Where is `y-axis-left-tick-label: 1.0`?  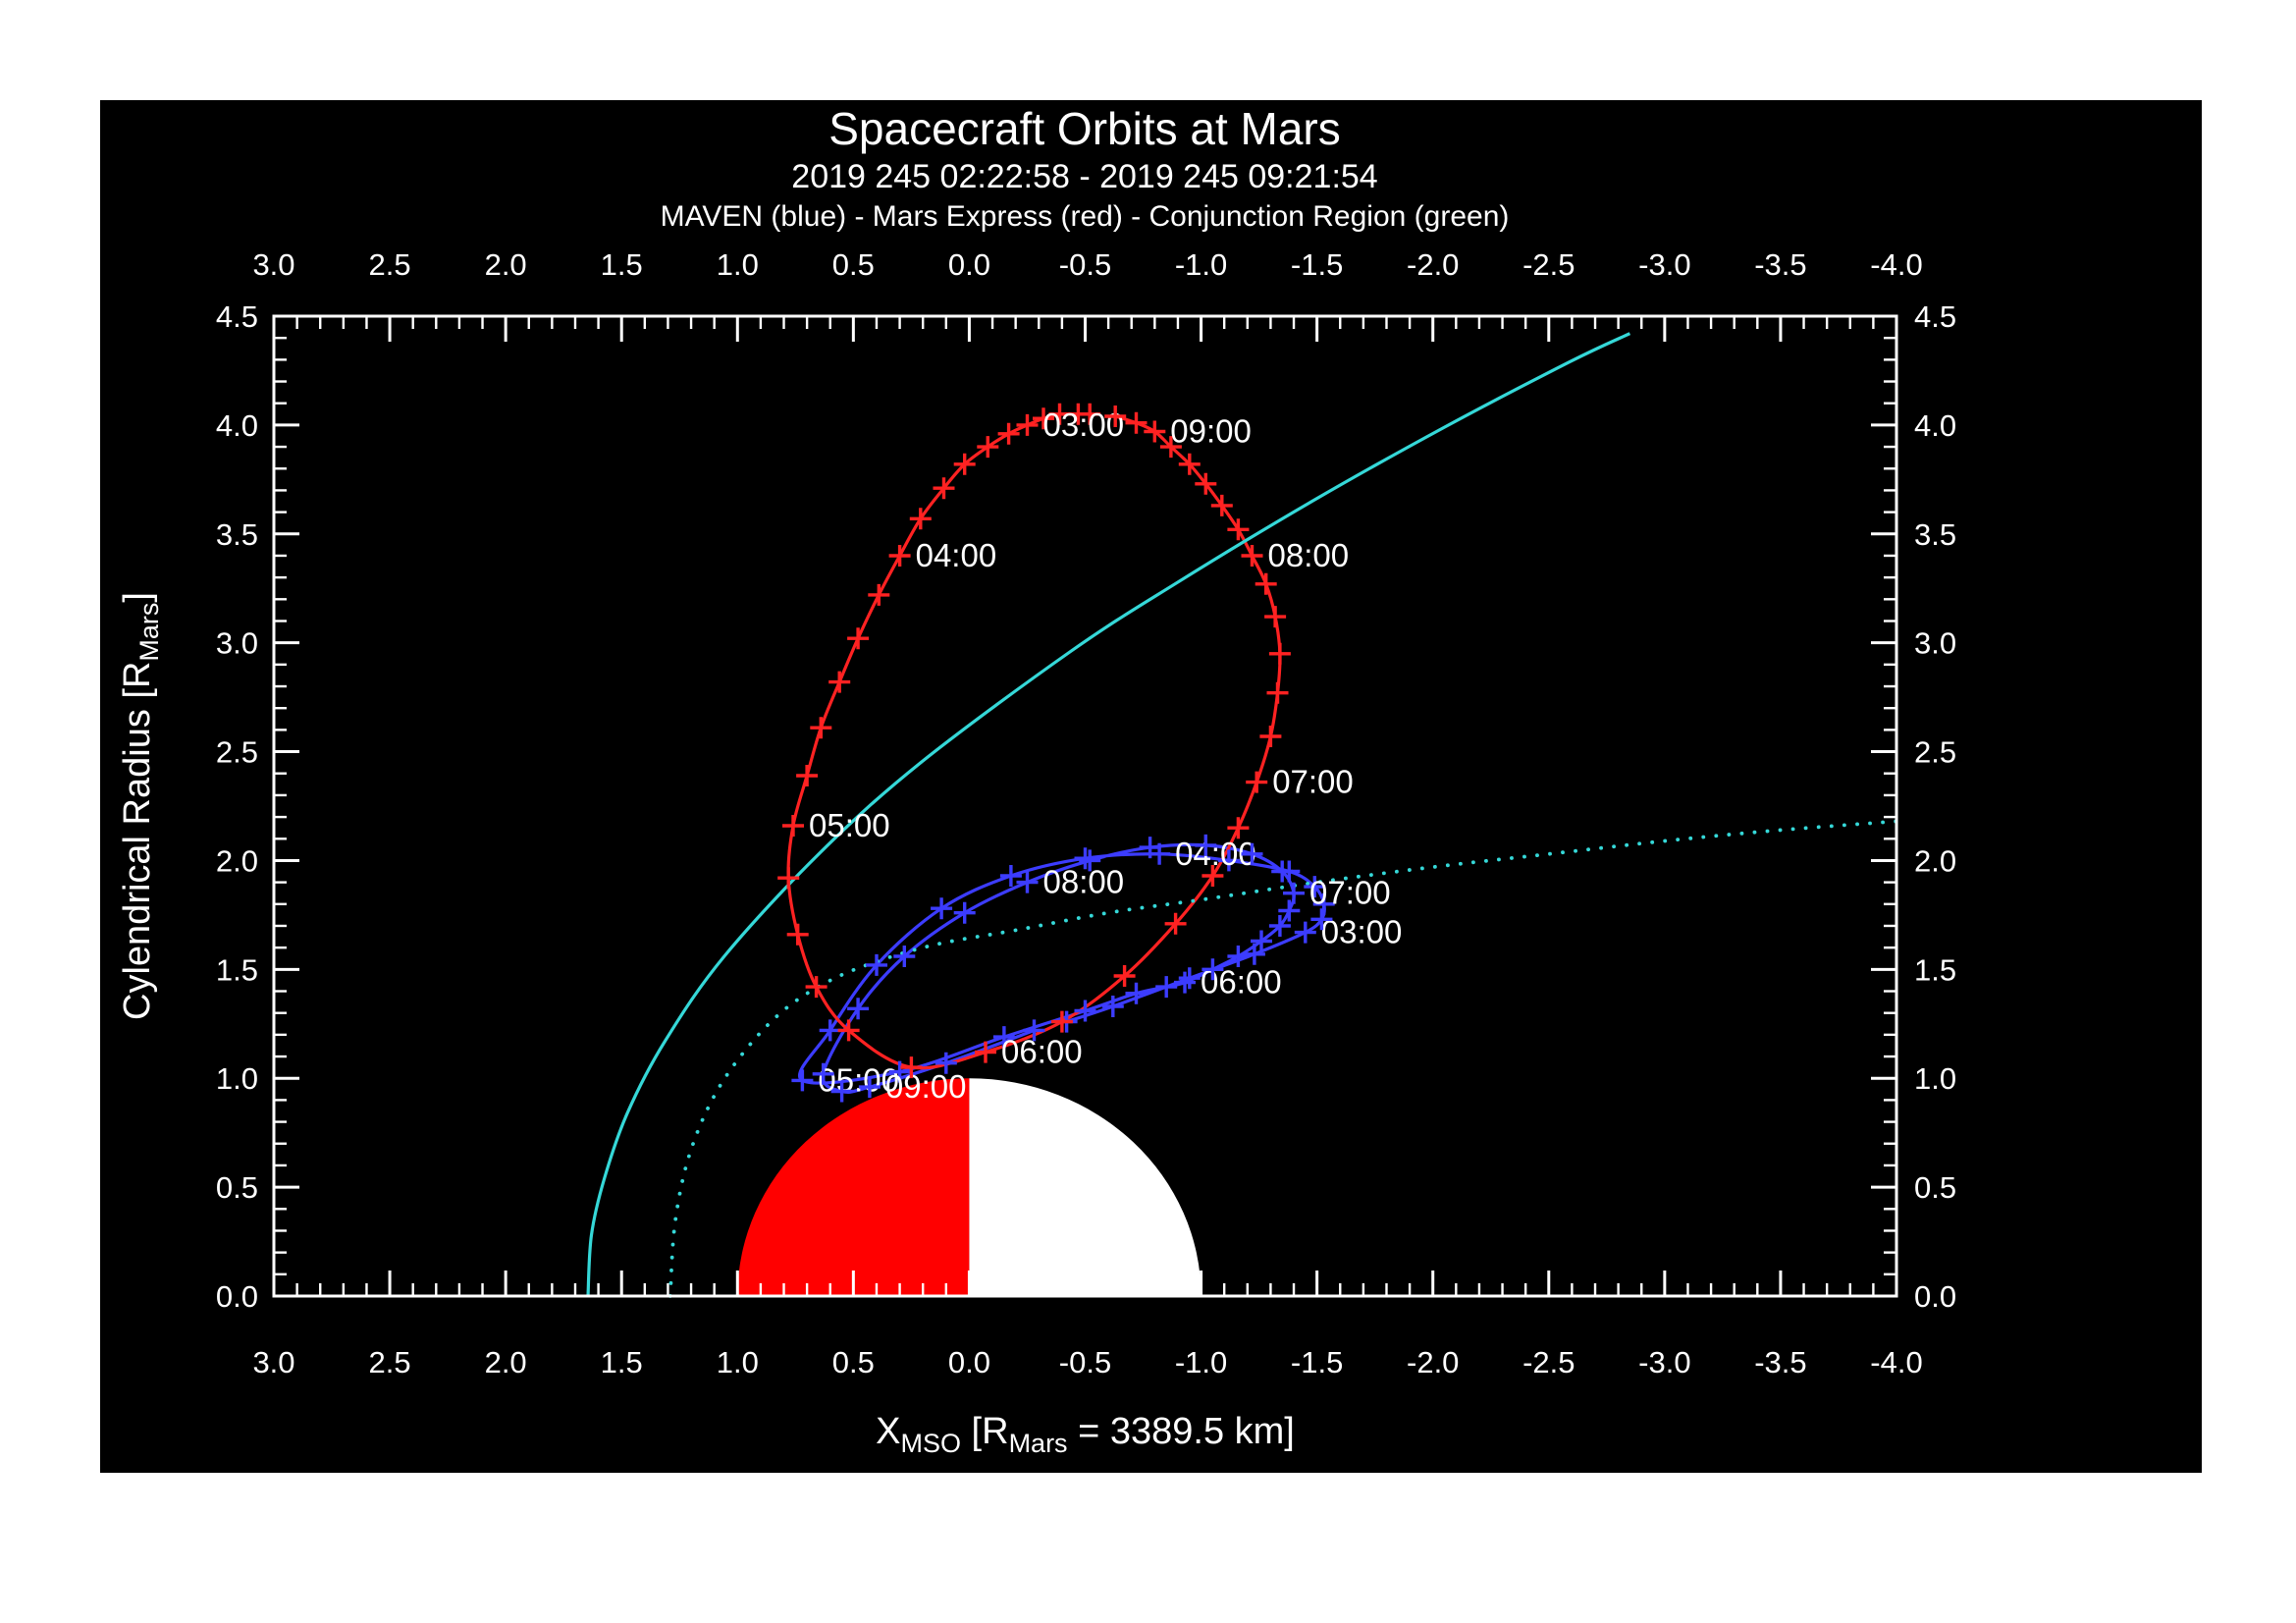 y-axis-left-tick-label: 1.0 is located at coordinates (237, 1078).